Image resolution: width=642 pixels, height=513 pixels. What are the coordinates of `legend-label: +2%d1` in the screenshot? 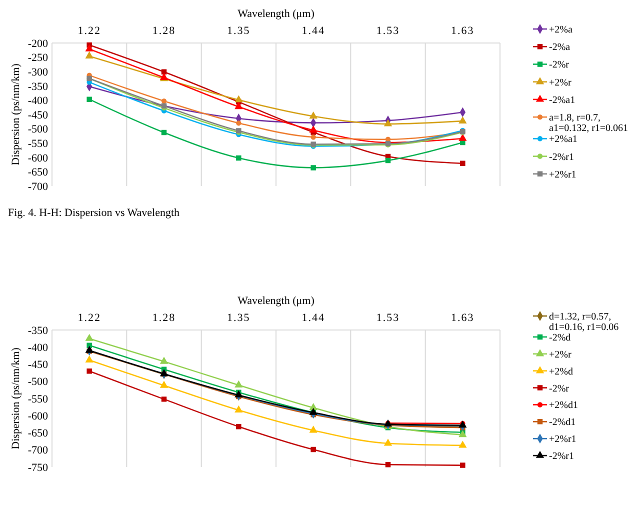 It's located at (563, 406).